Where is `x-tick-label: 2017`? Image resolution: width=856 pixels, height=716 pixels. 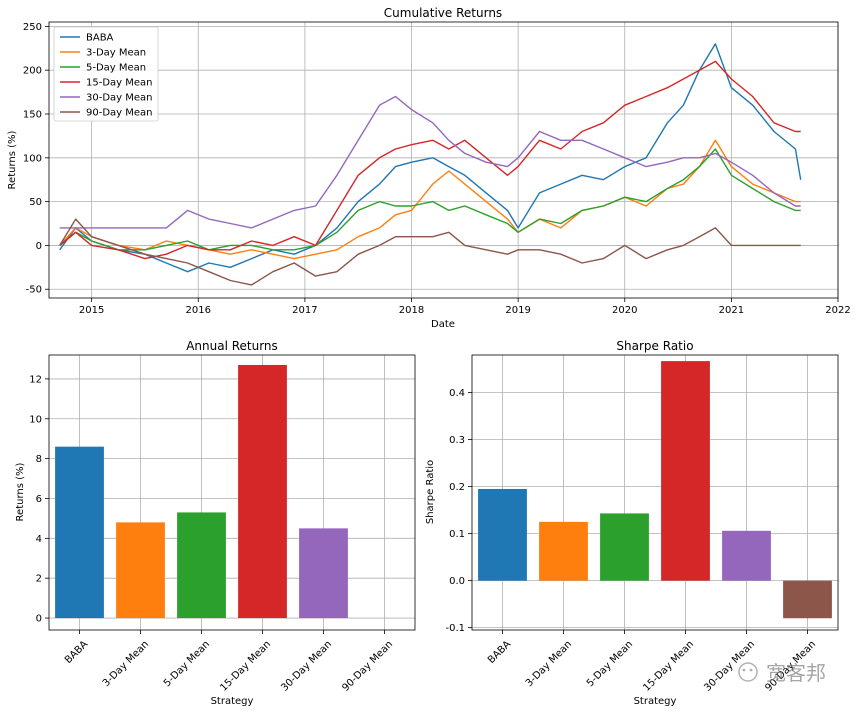 x-tick-label: 2017 is located at coordinates (304, 310).